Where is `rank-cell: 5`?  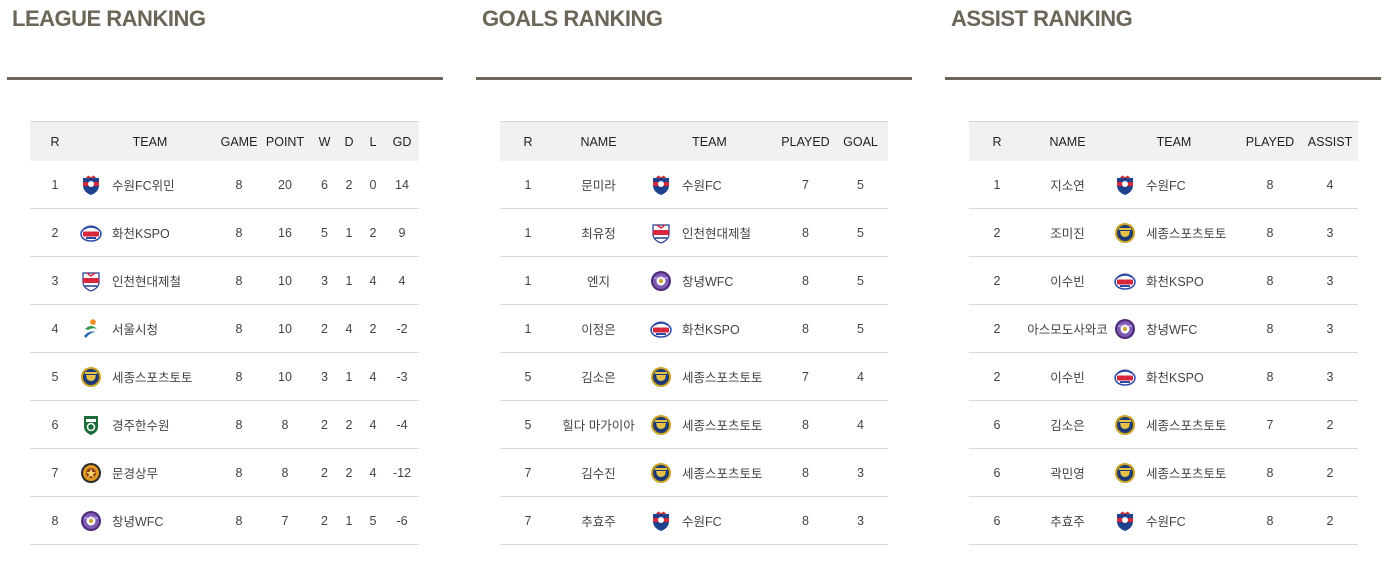
rank-cell: 5 is located at coordinates (528, 376).